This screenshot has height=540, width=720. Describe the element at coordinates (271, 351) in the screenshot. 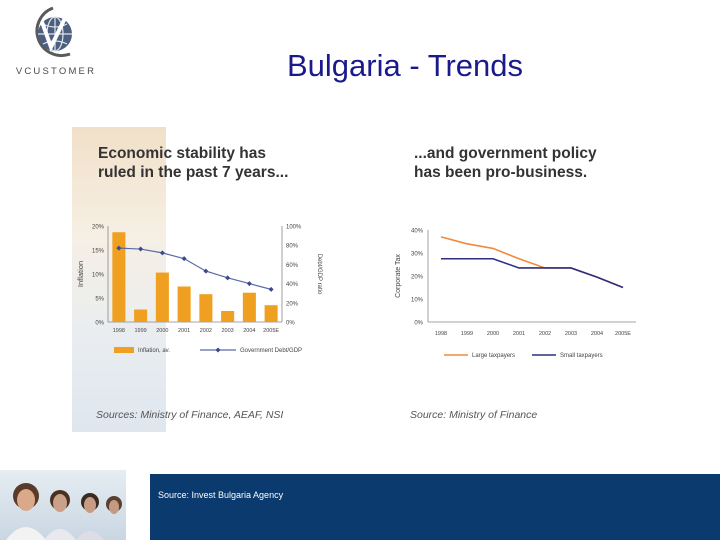

I see `legend-label-debt: Government Debt/GDP` at that location.